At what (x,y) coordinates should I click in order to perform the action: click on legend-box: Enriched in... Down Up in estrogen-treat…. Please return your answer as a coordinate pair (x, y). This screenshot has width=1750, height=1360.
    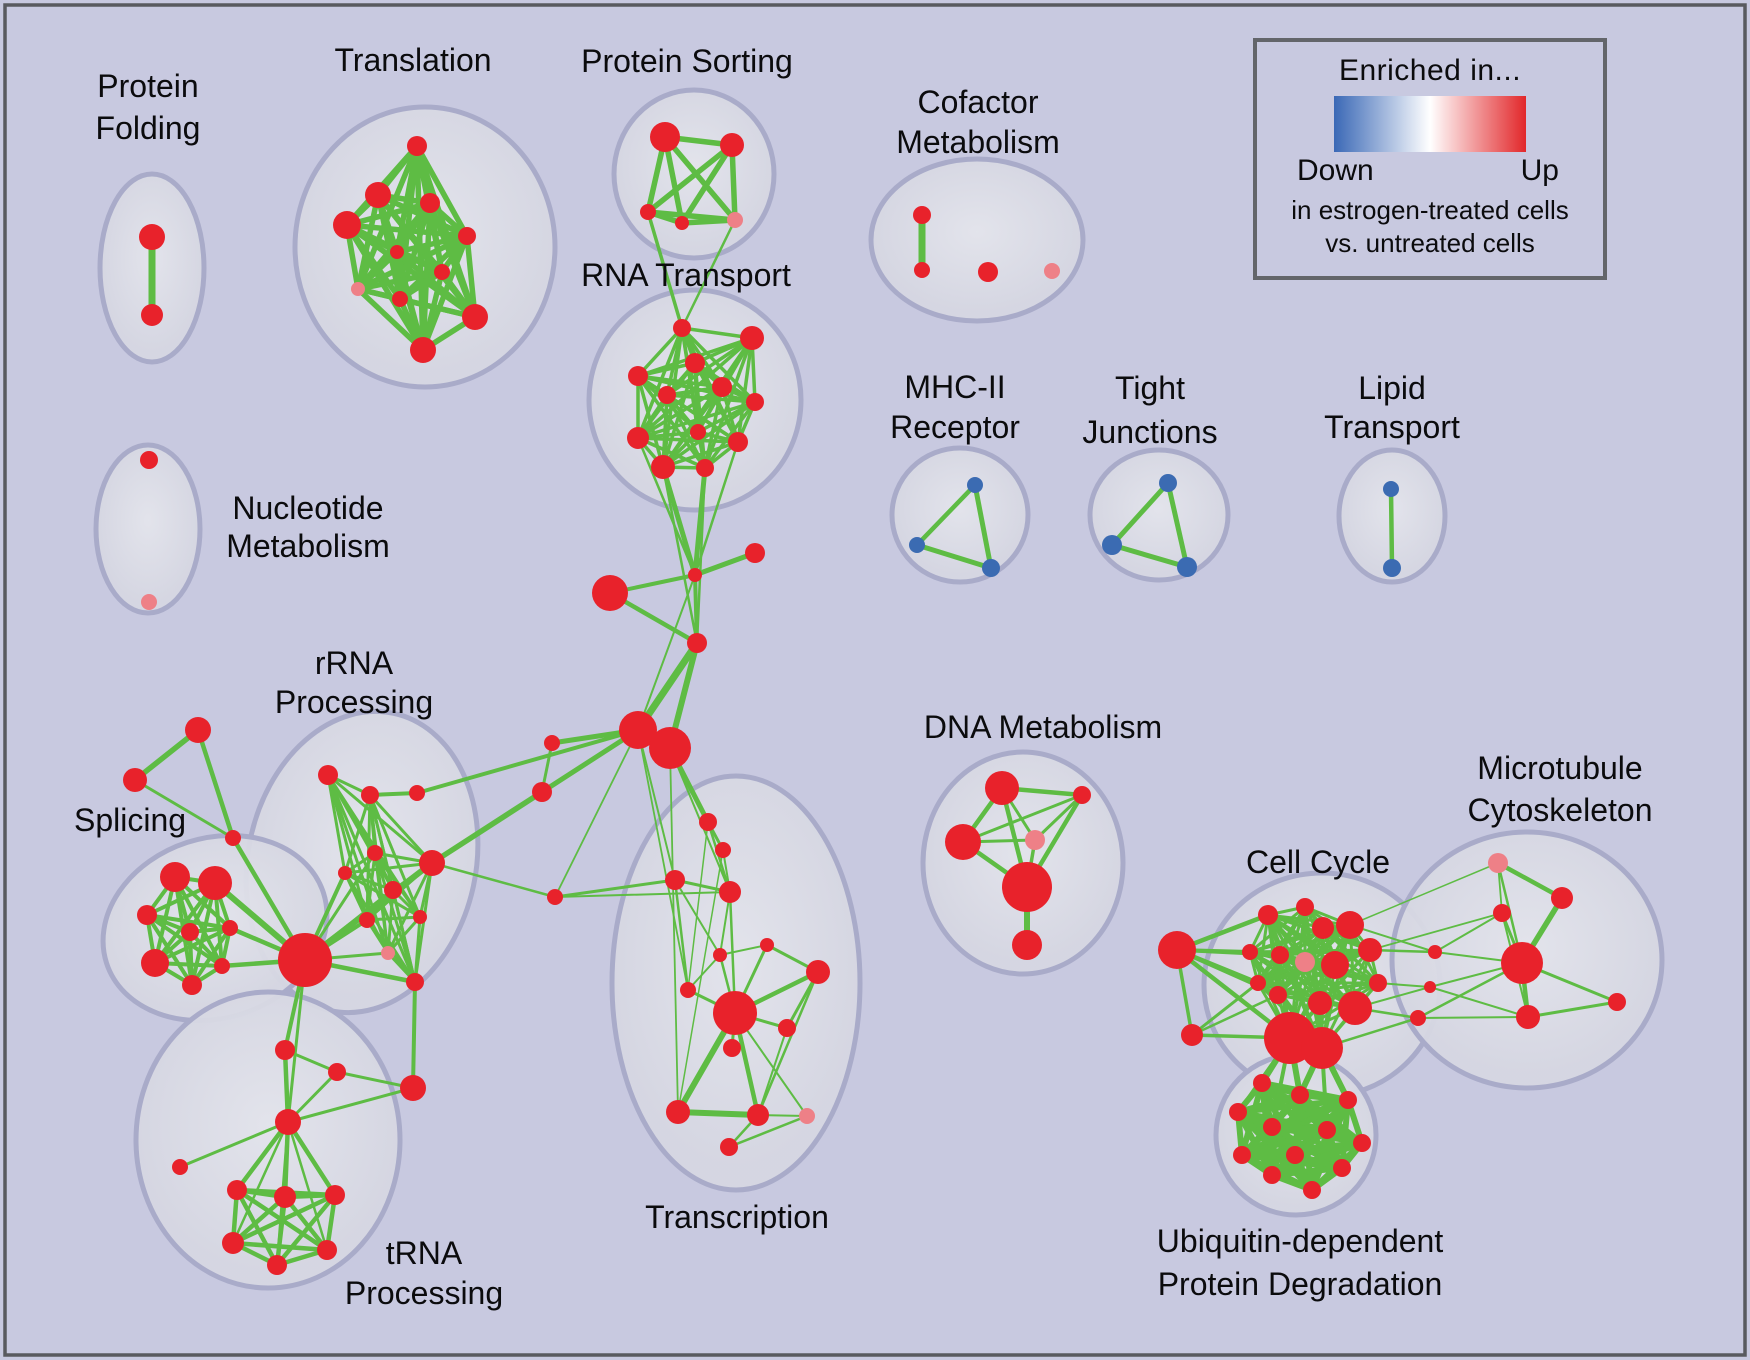
    Looking at the image, I should click on (1430, 159).